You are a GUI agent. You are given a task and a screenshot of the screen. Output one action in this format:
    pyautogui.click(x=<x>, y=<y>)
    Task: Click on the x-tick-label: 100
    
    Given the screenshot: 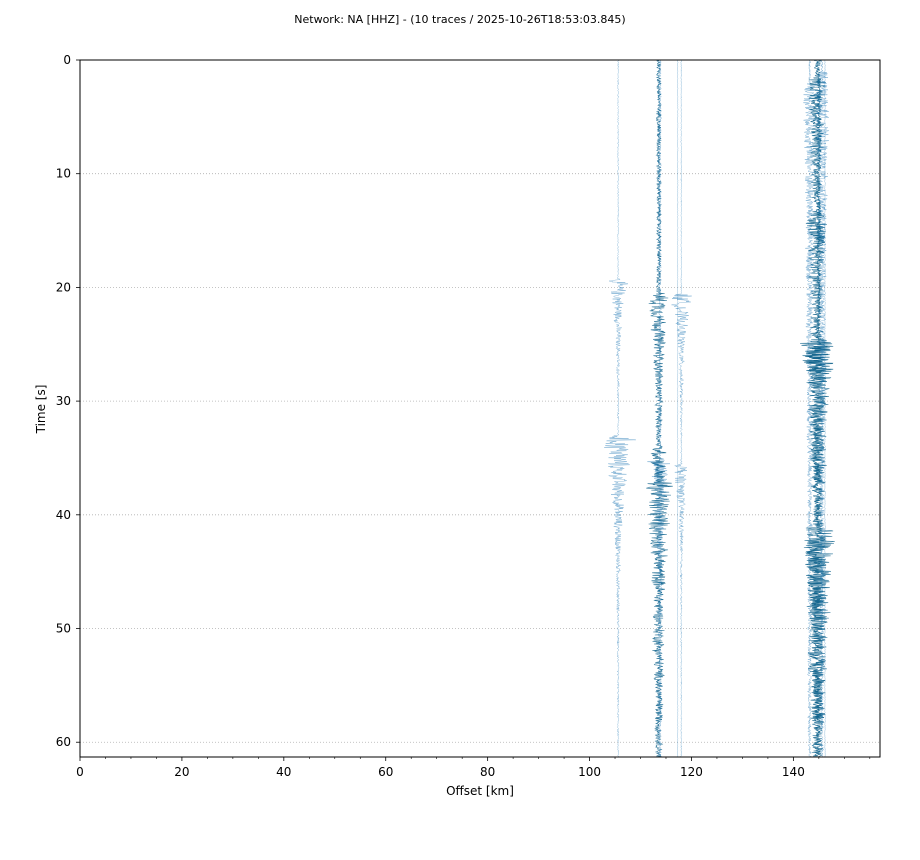 What is the action you would take?
    pyautogui.click(x=589, y=772)
    